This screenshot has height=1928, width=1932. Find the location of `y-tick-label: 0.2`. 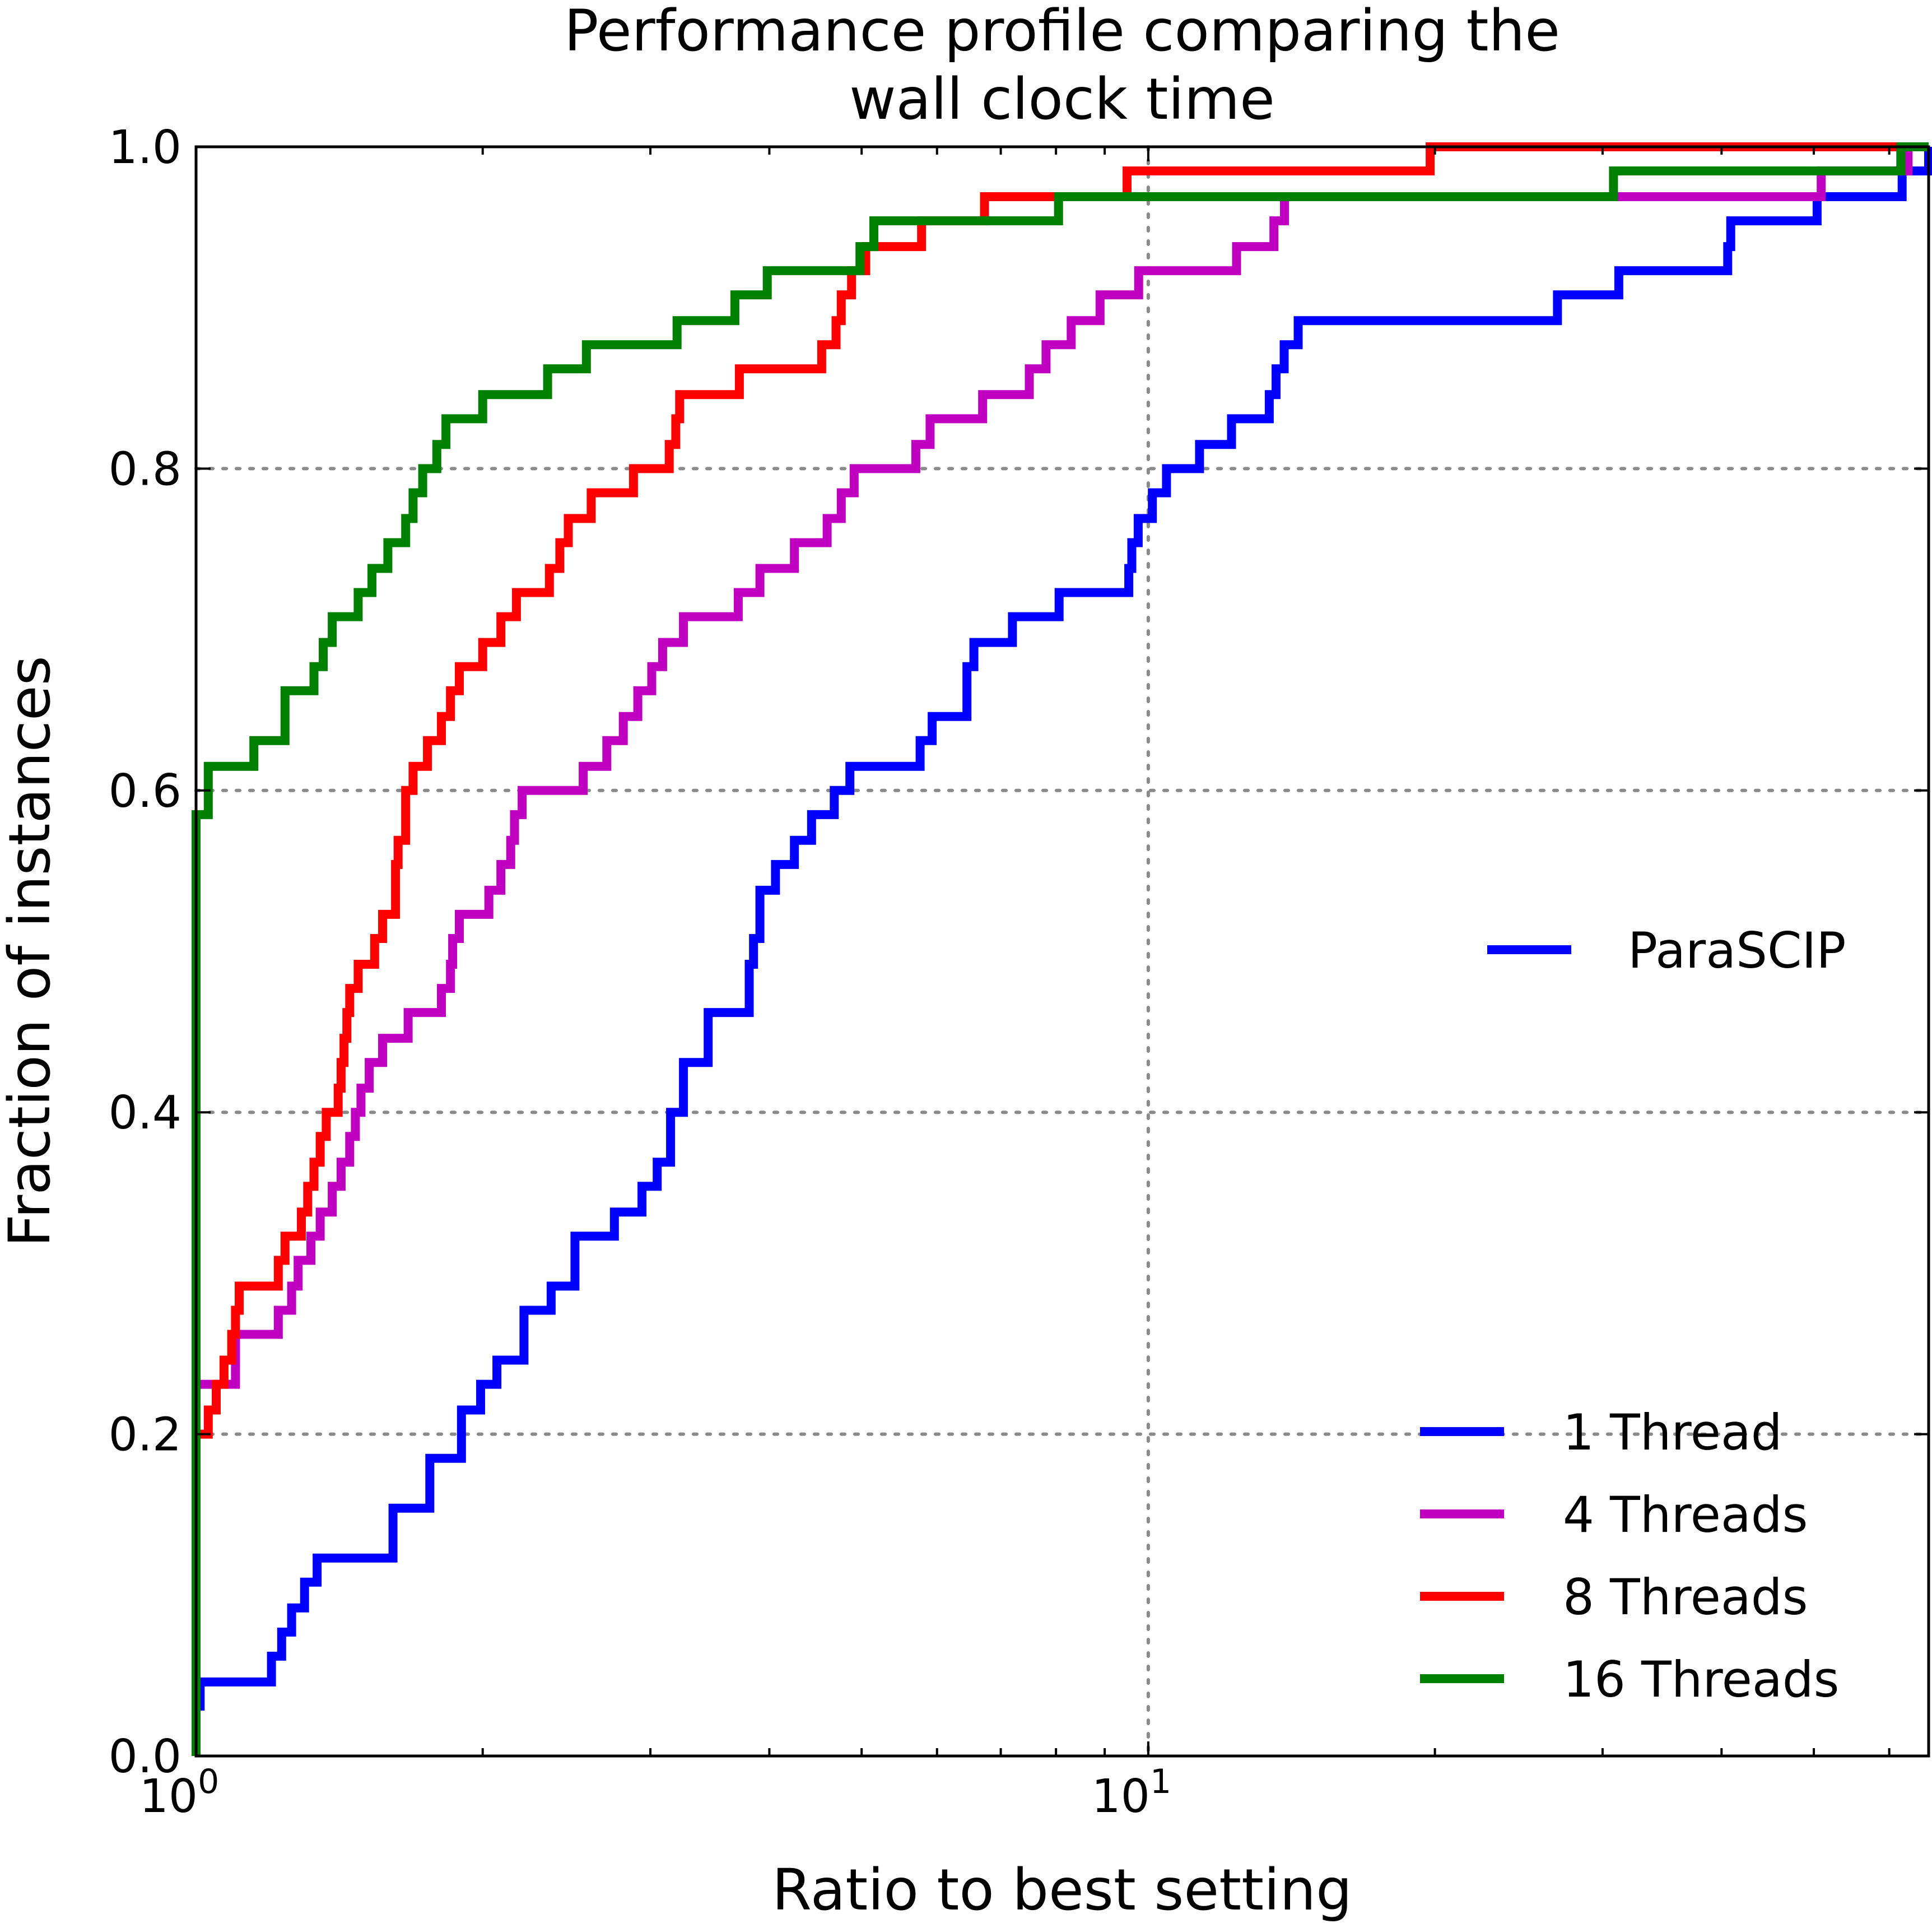

y-tick-label: 0.2 is located at coordinates (145, 1436).